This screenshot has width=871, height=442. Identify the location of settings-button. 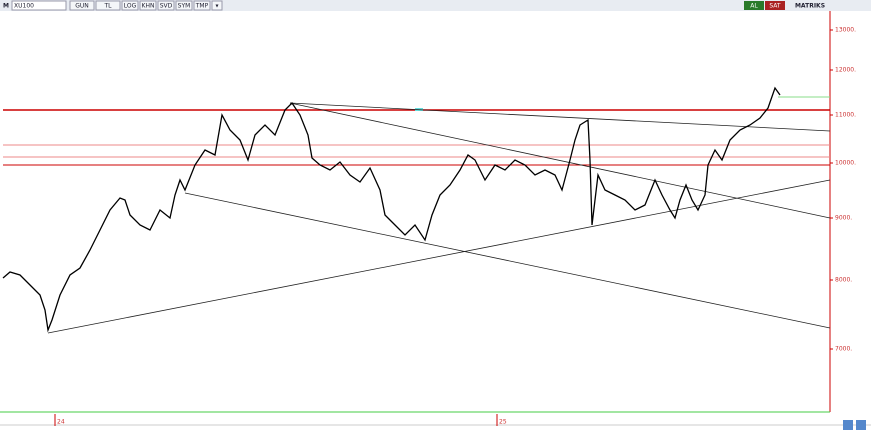
(861, 425).